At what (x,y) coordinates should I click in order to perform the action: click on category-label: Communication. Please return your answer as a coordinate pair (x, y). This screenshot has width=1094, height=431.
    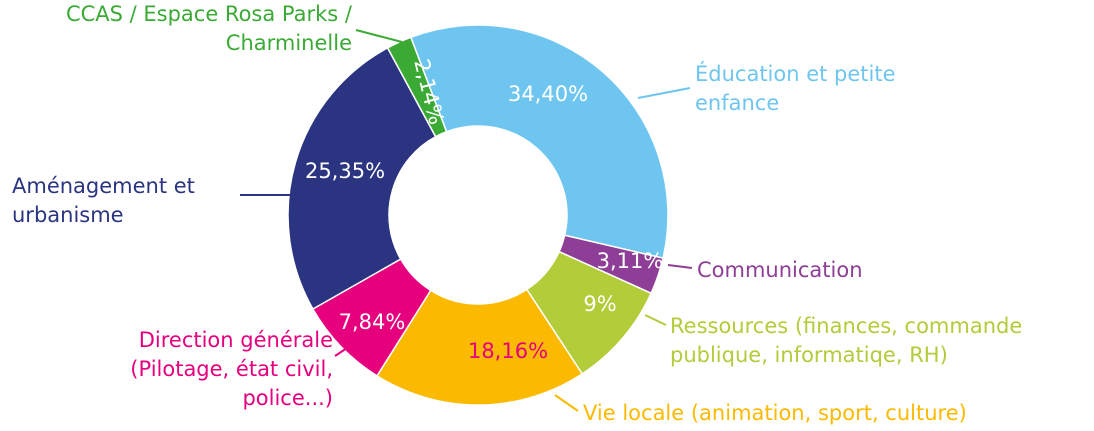
    Looking at the image, I should click on (780, 270).